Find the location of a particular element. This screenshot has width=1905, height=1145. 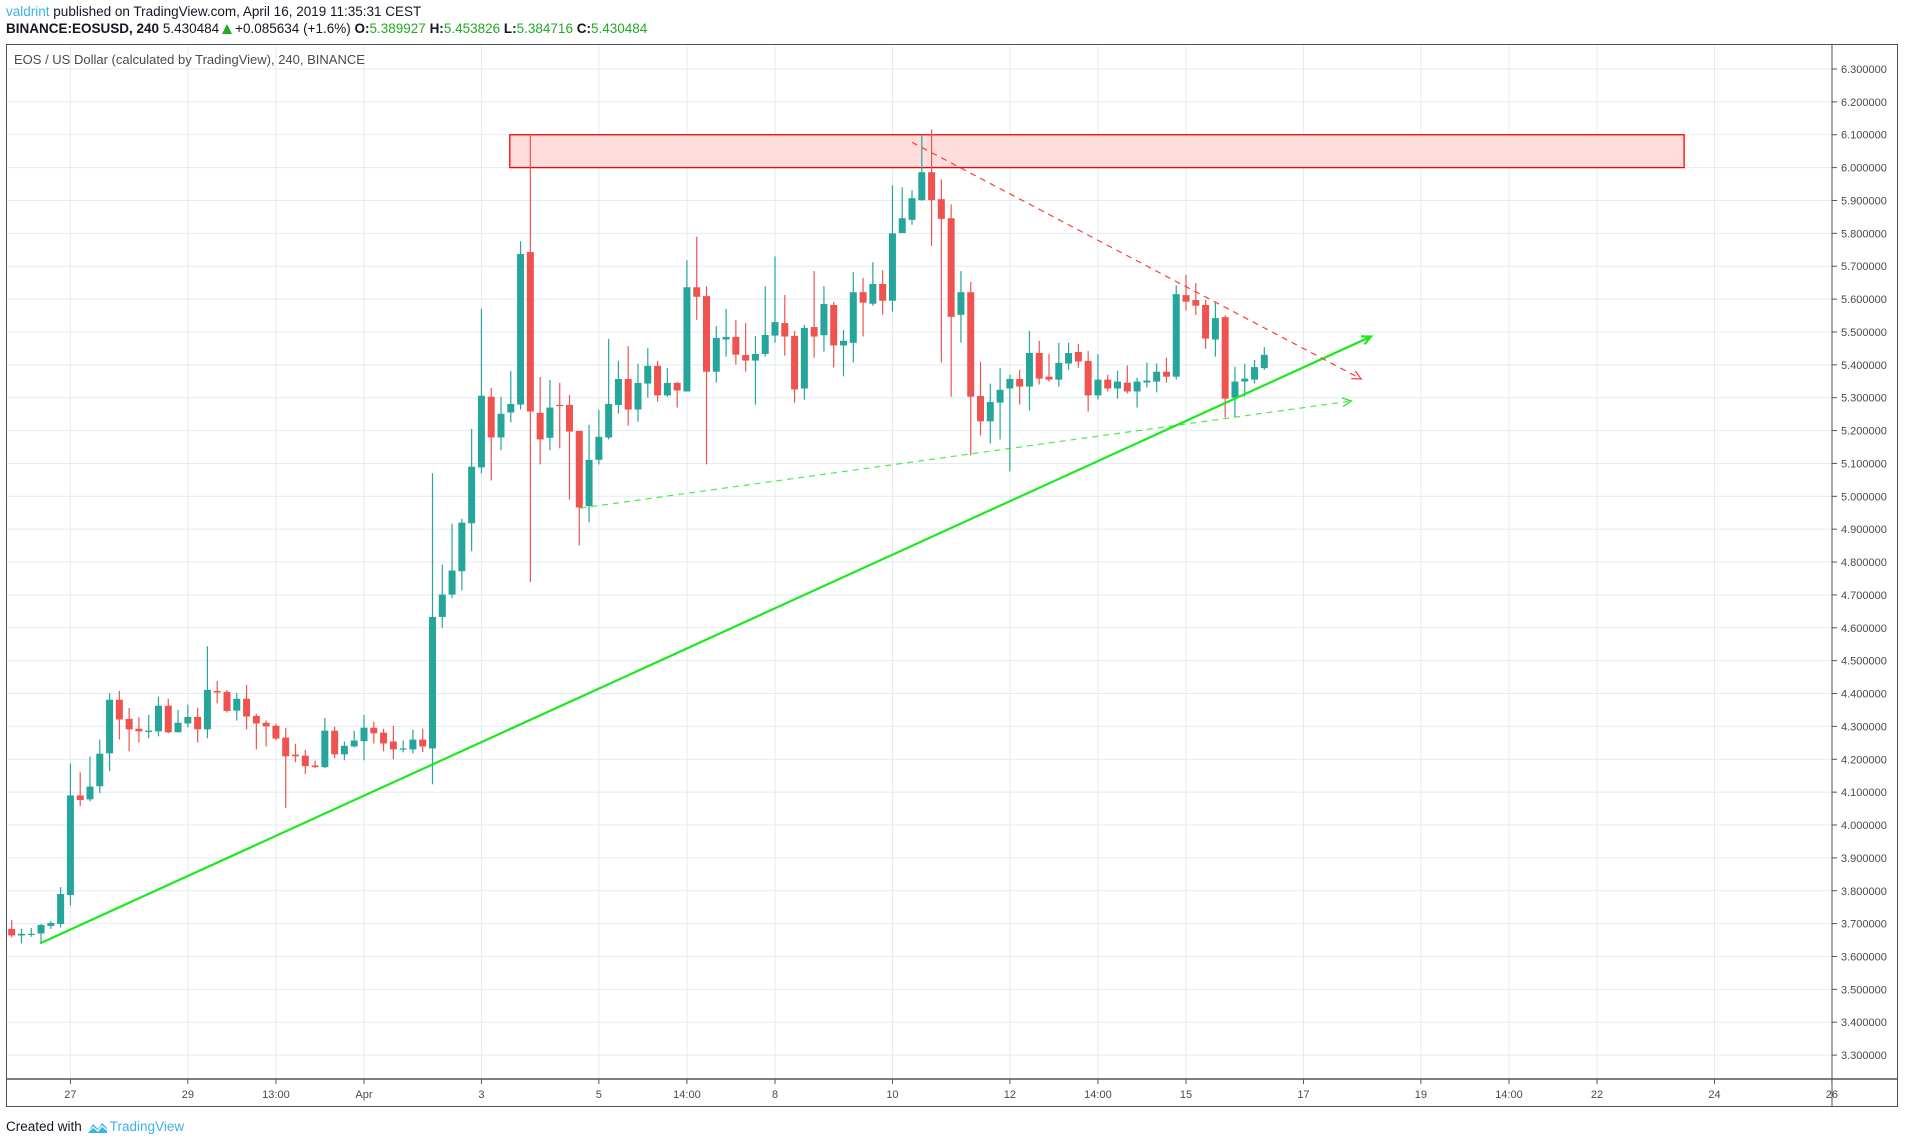

y-tick-label: 6.300000 is located at coordinates (1864, 70).